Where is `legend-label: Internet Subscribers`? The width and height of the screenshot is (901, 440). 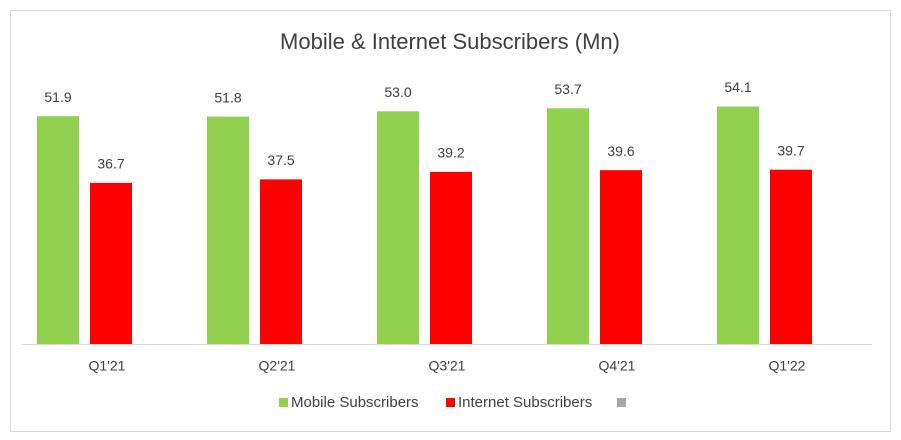
legend-label: Internet Subscribers is located at coordinates (525, 402).